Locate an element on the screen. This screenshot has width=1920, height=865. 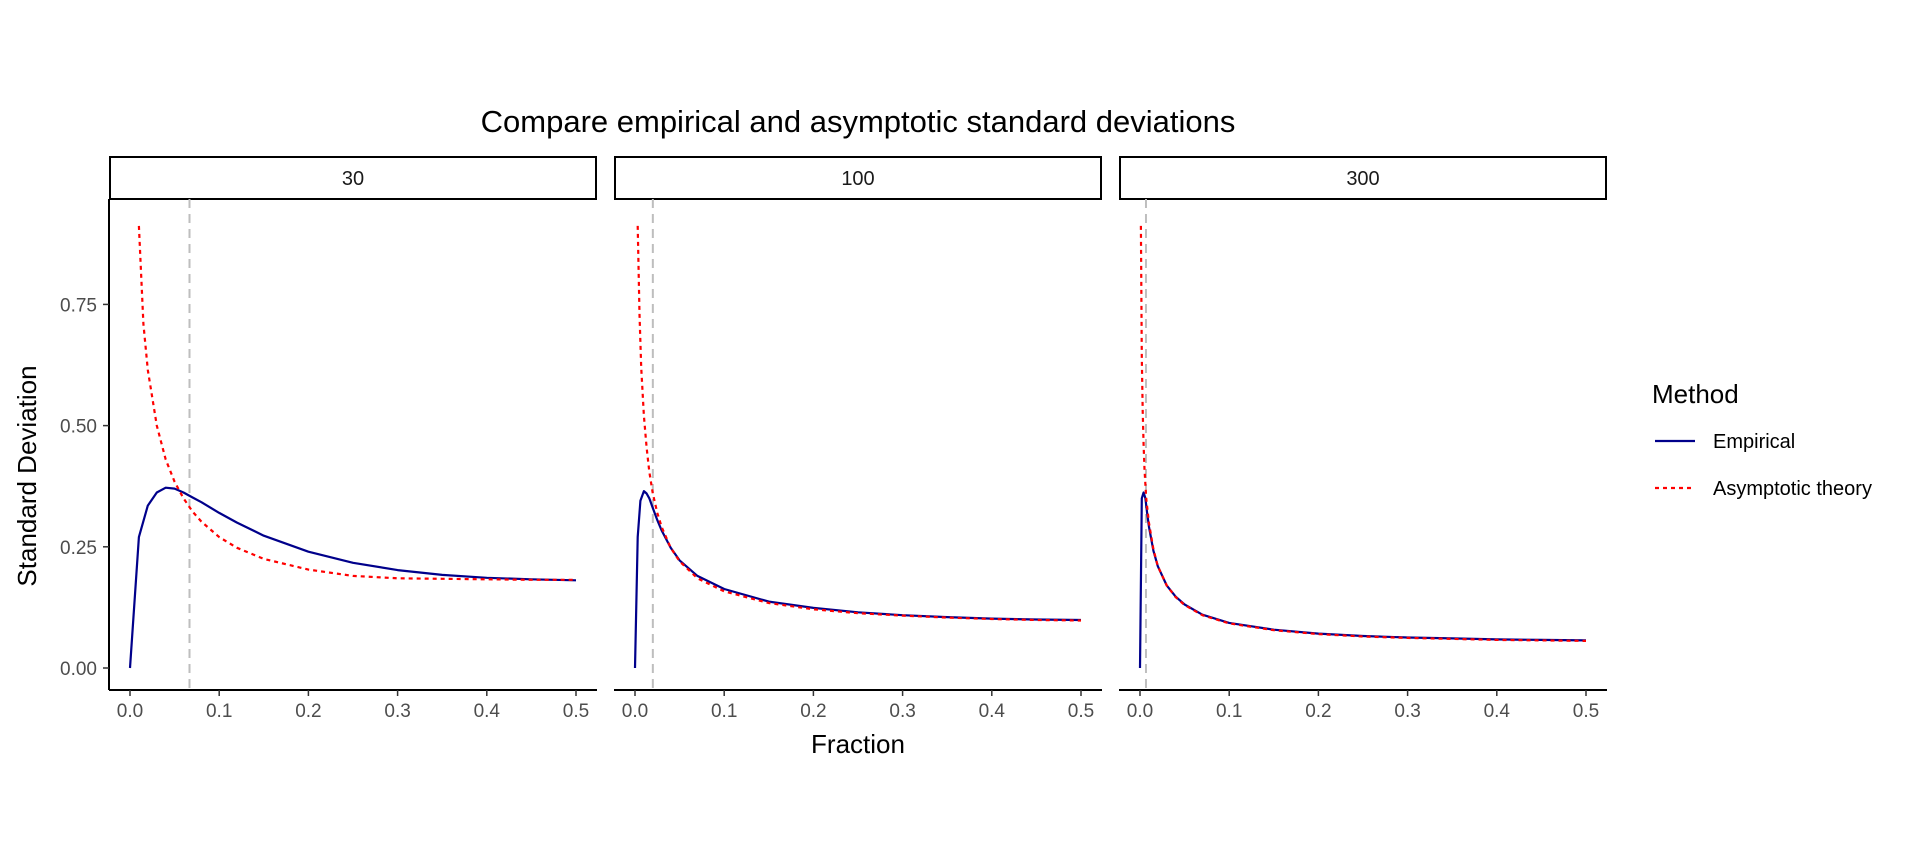
legend: Method Empirical Asymptotic theory is located at coordinates (1762, 439).